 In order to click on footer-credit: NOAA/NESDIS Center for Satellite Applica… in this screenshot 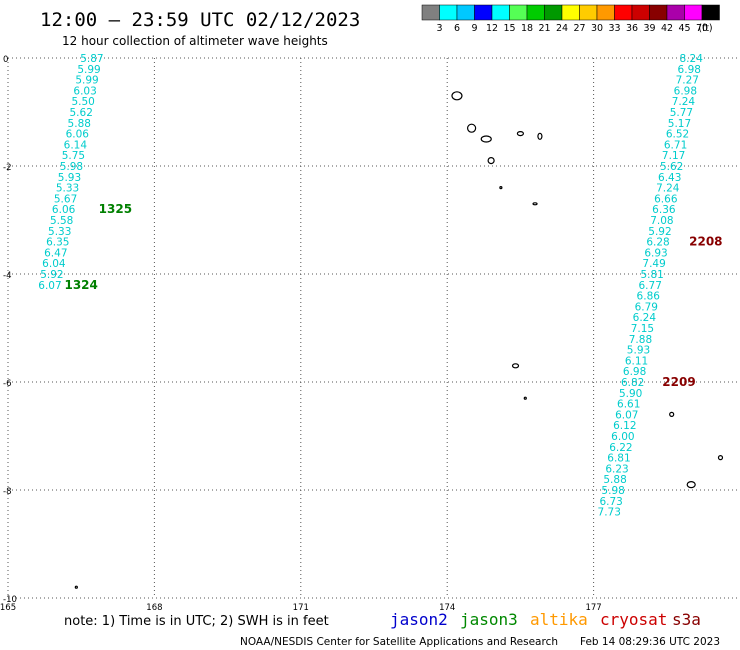, I will do `click(399, 642)`.